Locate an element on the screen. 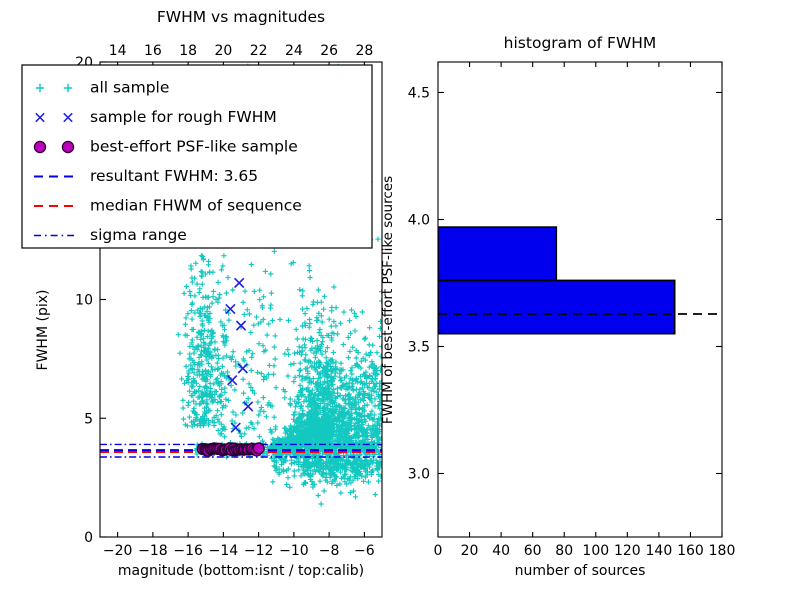 The width and height of the screenshot is (800, 600). xtick-label: 160 is located at coordinates (690, 551).